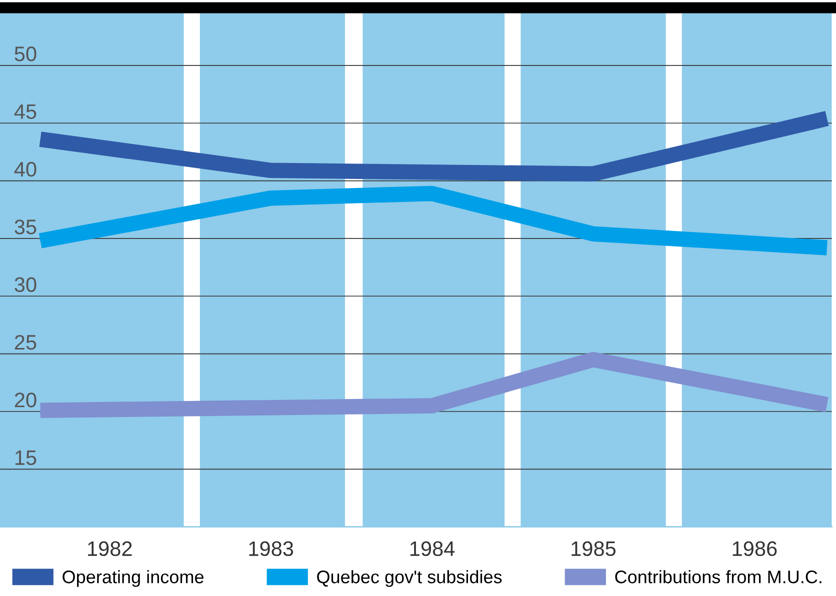 This screenshot has width=836, height=596. Describe the element at coordinates (271, 548) in the screenshot. I see `x-tick-label: 1983` at that location.